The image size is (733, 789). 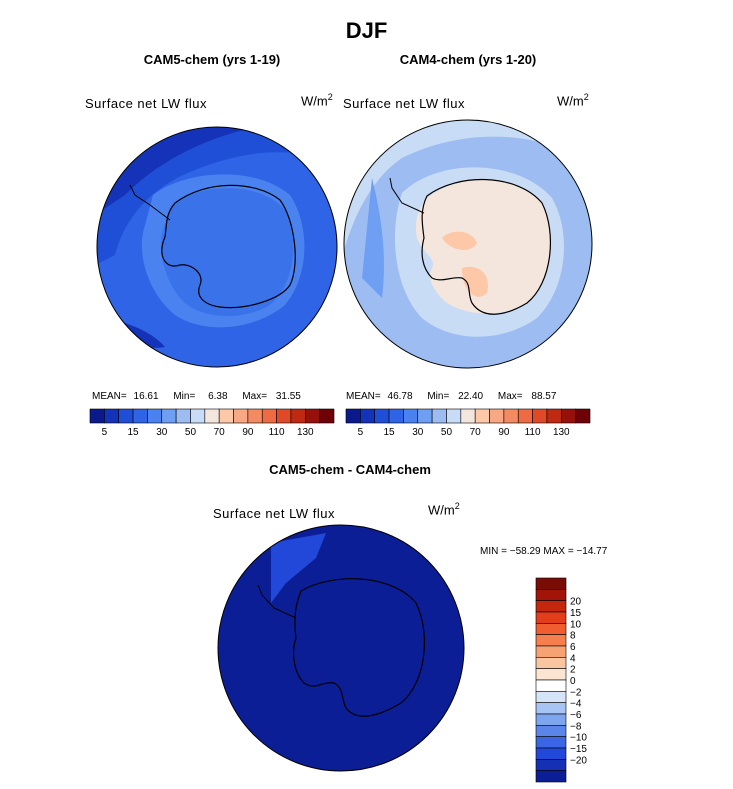 What do you see at coordinates (573, 658) in the screenshot?
I see `colorbar-tick-label: 4` at bounding box center [573, 658].